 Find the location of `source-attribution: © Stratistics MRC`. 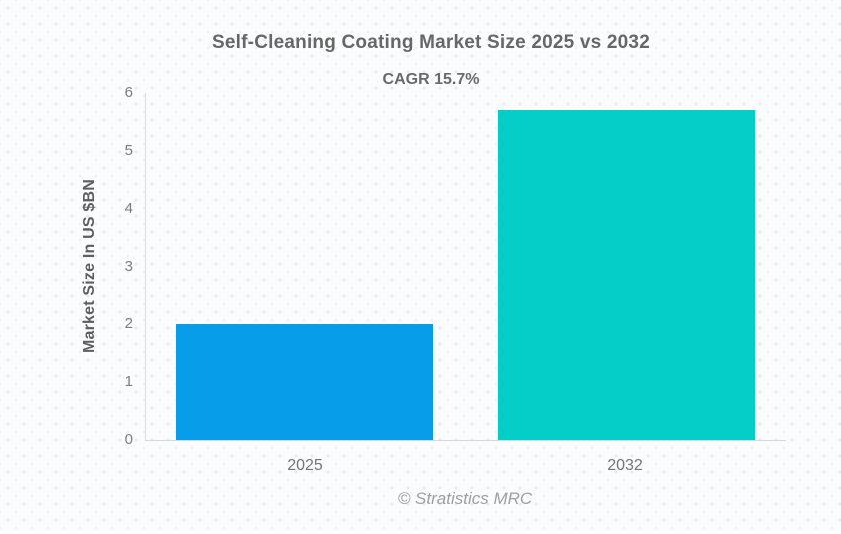

source-attribution: © Stratistics MRC is located at coordinates (465, 498).